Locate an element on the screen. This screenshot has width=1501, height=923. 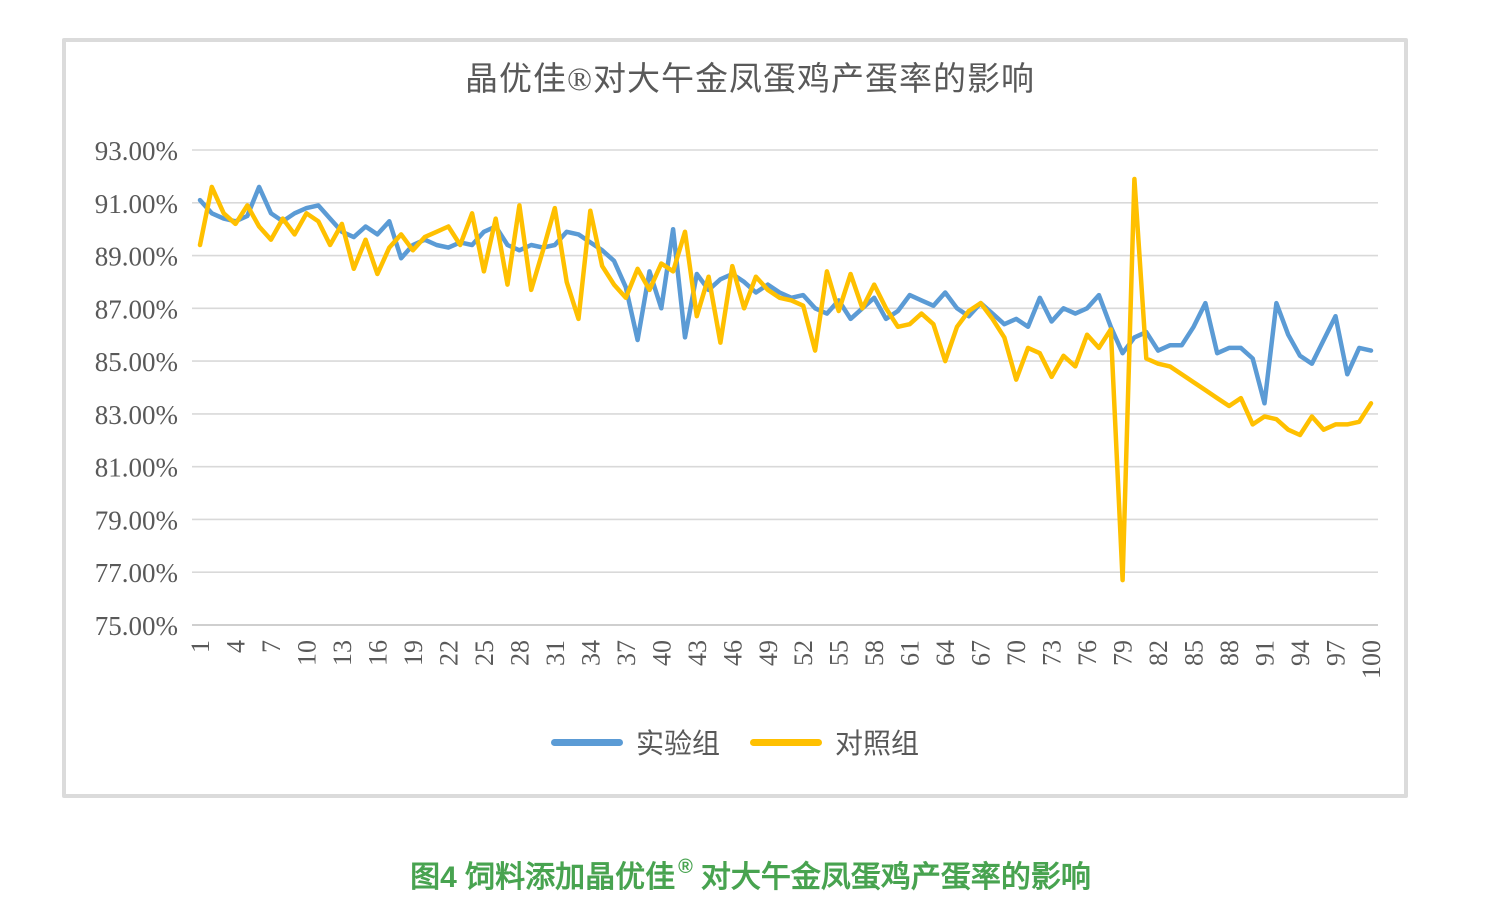
x-axis-tick-label: 85 is located at coordinates (1194, 653).